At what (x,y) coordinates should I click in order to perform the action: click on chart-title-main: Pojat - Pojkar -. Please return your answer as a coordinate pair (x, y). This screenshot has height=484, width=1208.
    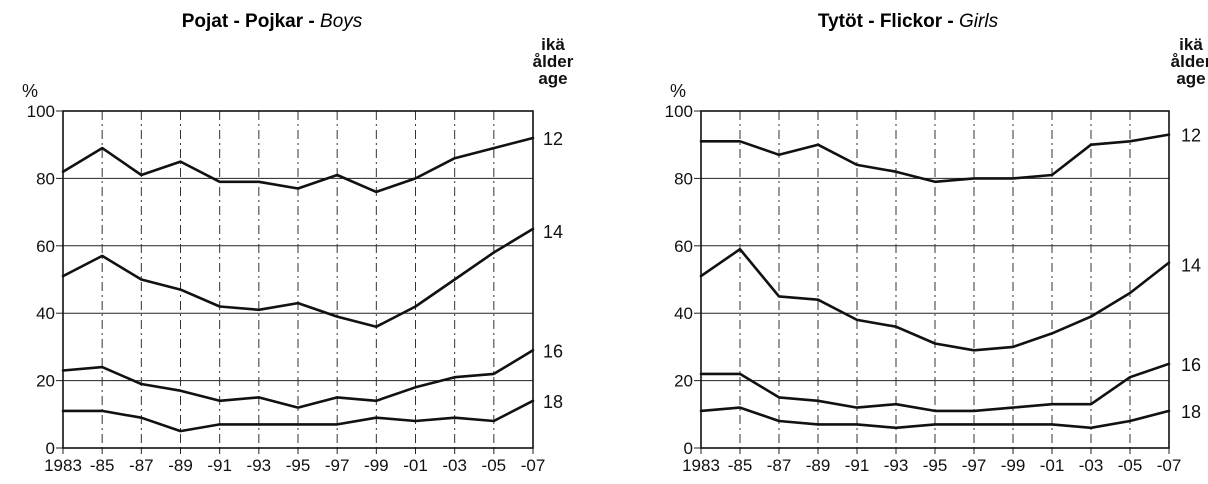
    Looking at the image, I should click on (251, 21).